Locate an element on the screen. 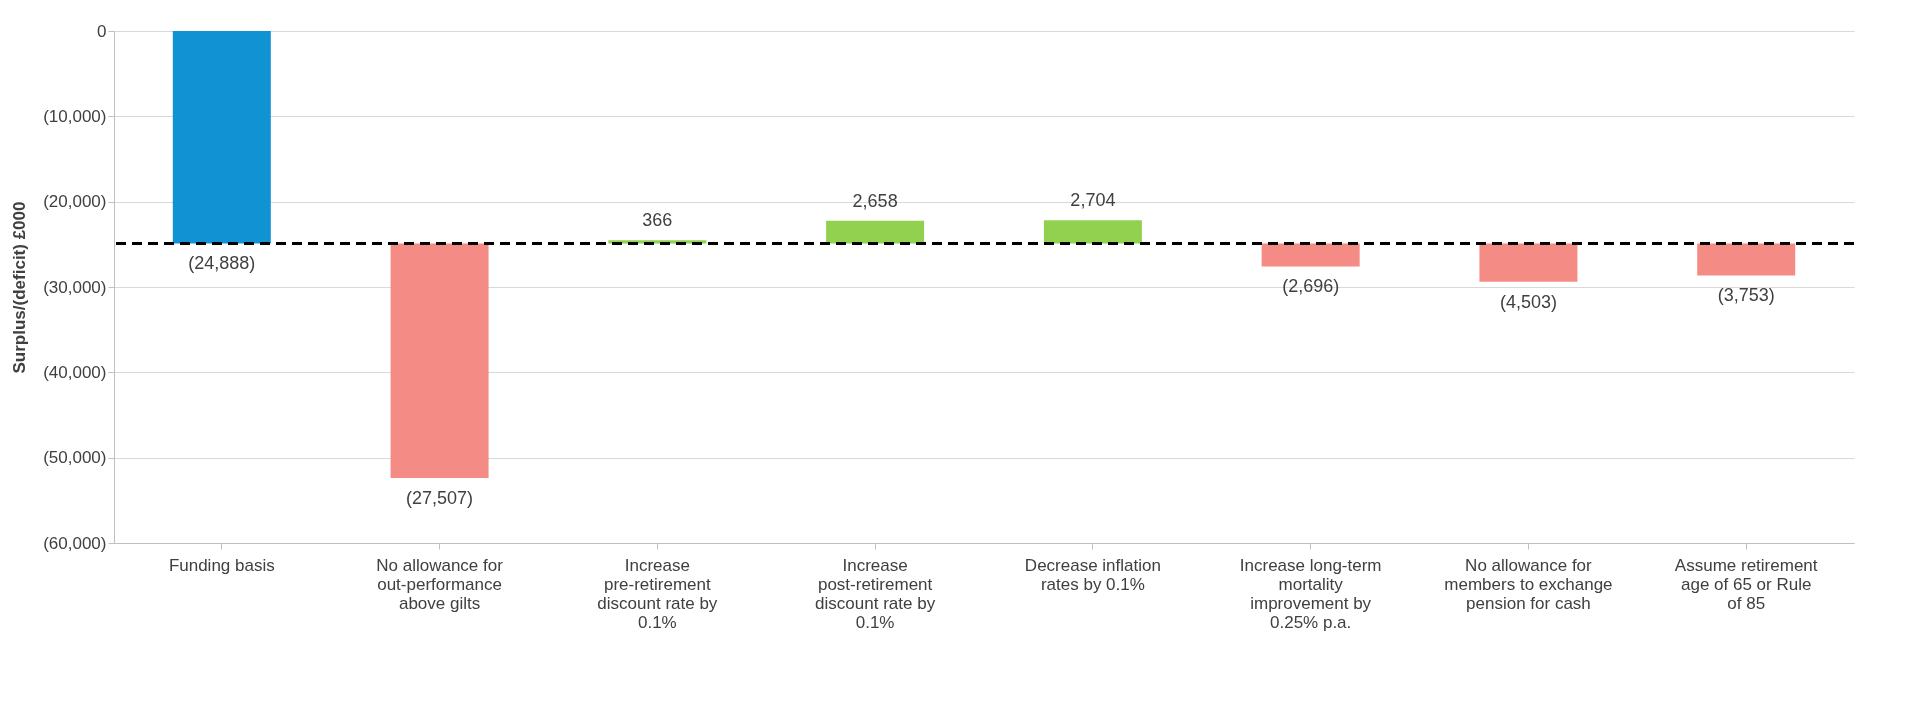 The width and height of the screenshot is (1919, 706). data-label: (2,696) is located at coordinates (1311, 286).